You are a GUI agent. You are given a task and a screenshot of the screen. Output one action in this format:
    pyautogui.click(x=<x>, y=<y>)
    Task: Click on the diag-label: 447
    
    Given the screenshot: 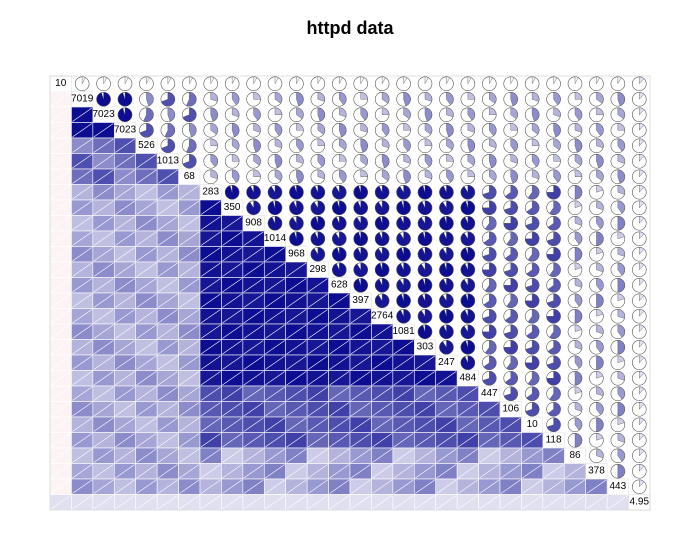 What is the action you would take?
    pyautogui.click(x=489, y=393)
    